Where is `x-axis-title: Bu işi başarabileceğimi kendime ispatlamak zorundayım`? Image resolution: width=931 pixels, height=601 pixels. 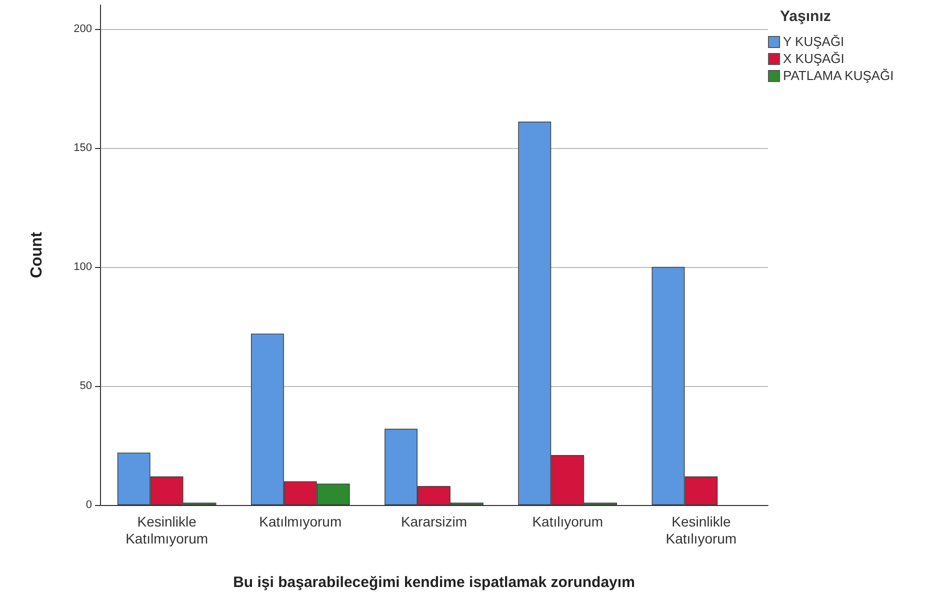 x-axis-title: Bu işi başarabileceğimi kendime ispatlamak zorundayım is located at coordinates (434, 582).